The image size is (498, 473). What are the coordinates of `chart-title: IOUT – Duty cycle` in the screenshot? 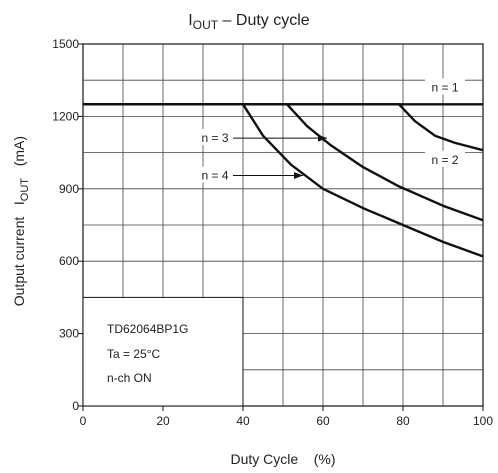 It's located at (248, 22).